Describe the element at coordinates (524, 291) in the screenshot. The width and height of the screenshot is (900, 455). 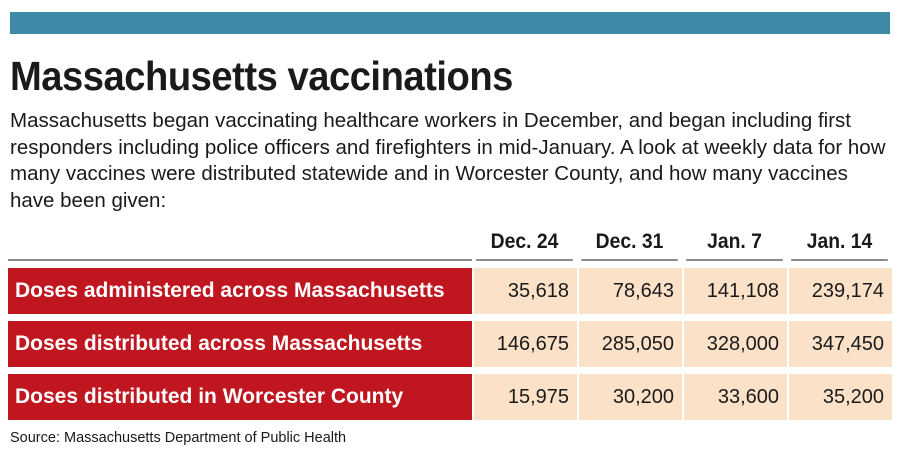
I see `table-cell: 35,618` at that location.